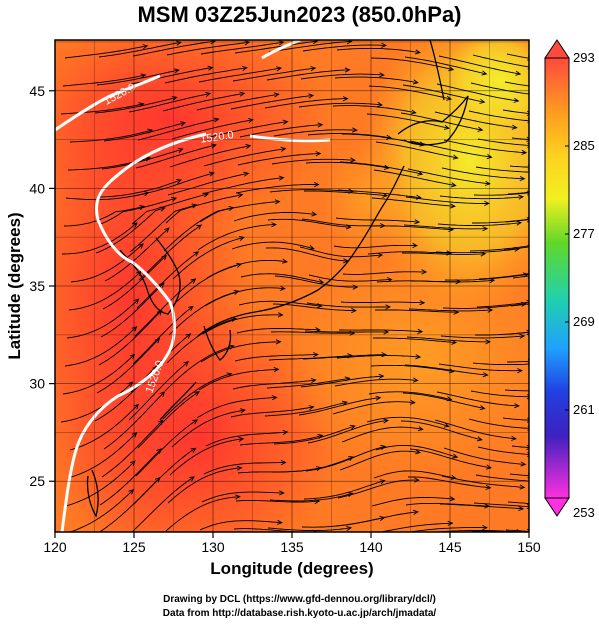  I want to click on x-tick-label: 140, so click(371, 547).